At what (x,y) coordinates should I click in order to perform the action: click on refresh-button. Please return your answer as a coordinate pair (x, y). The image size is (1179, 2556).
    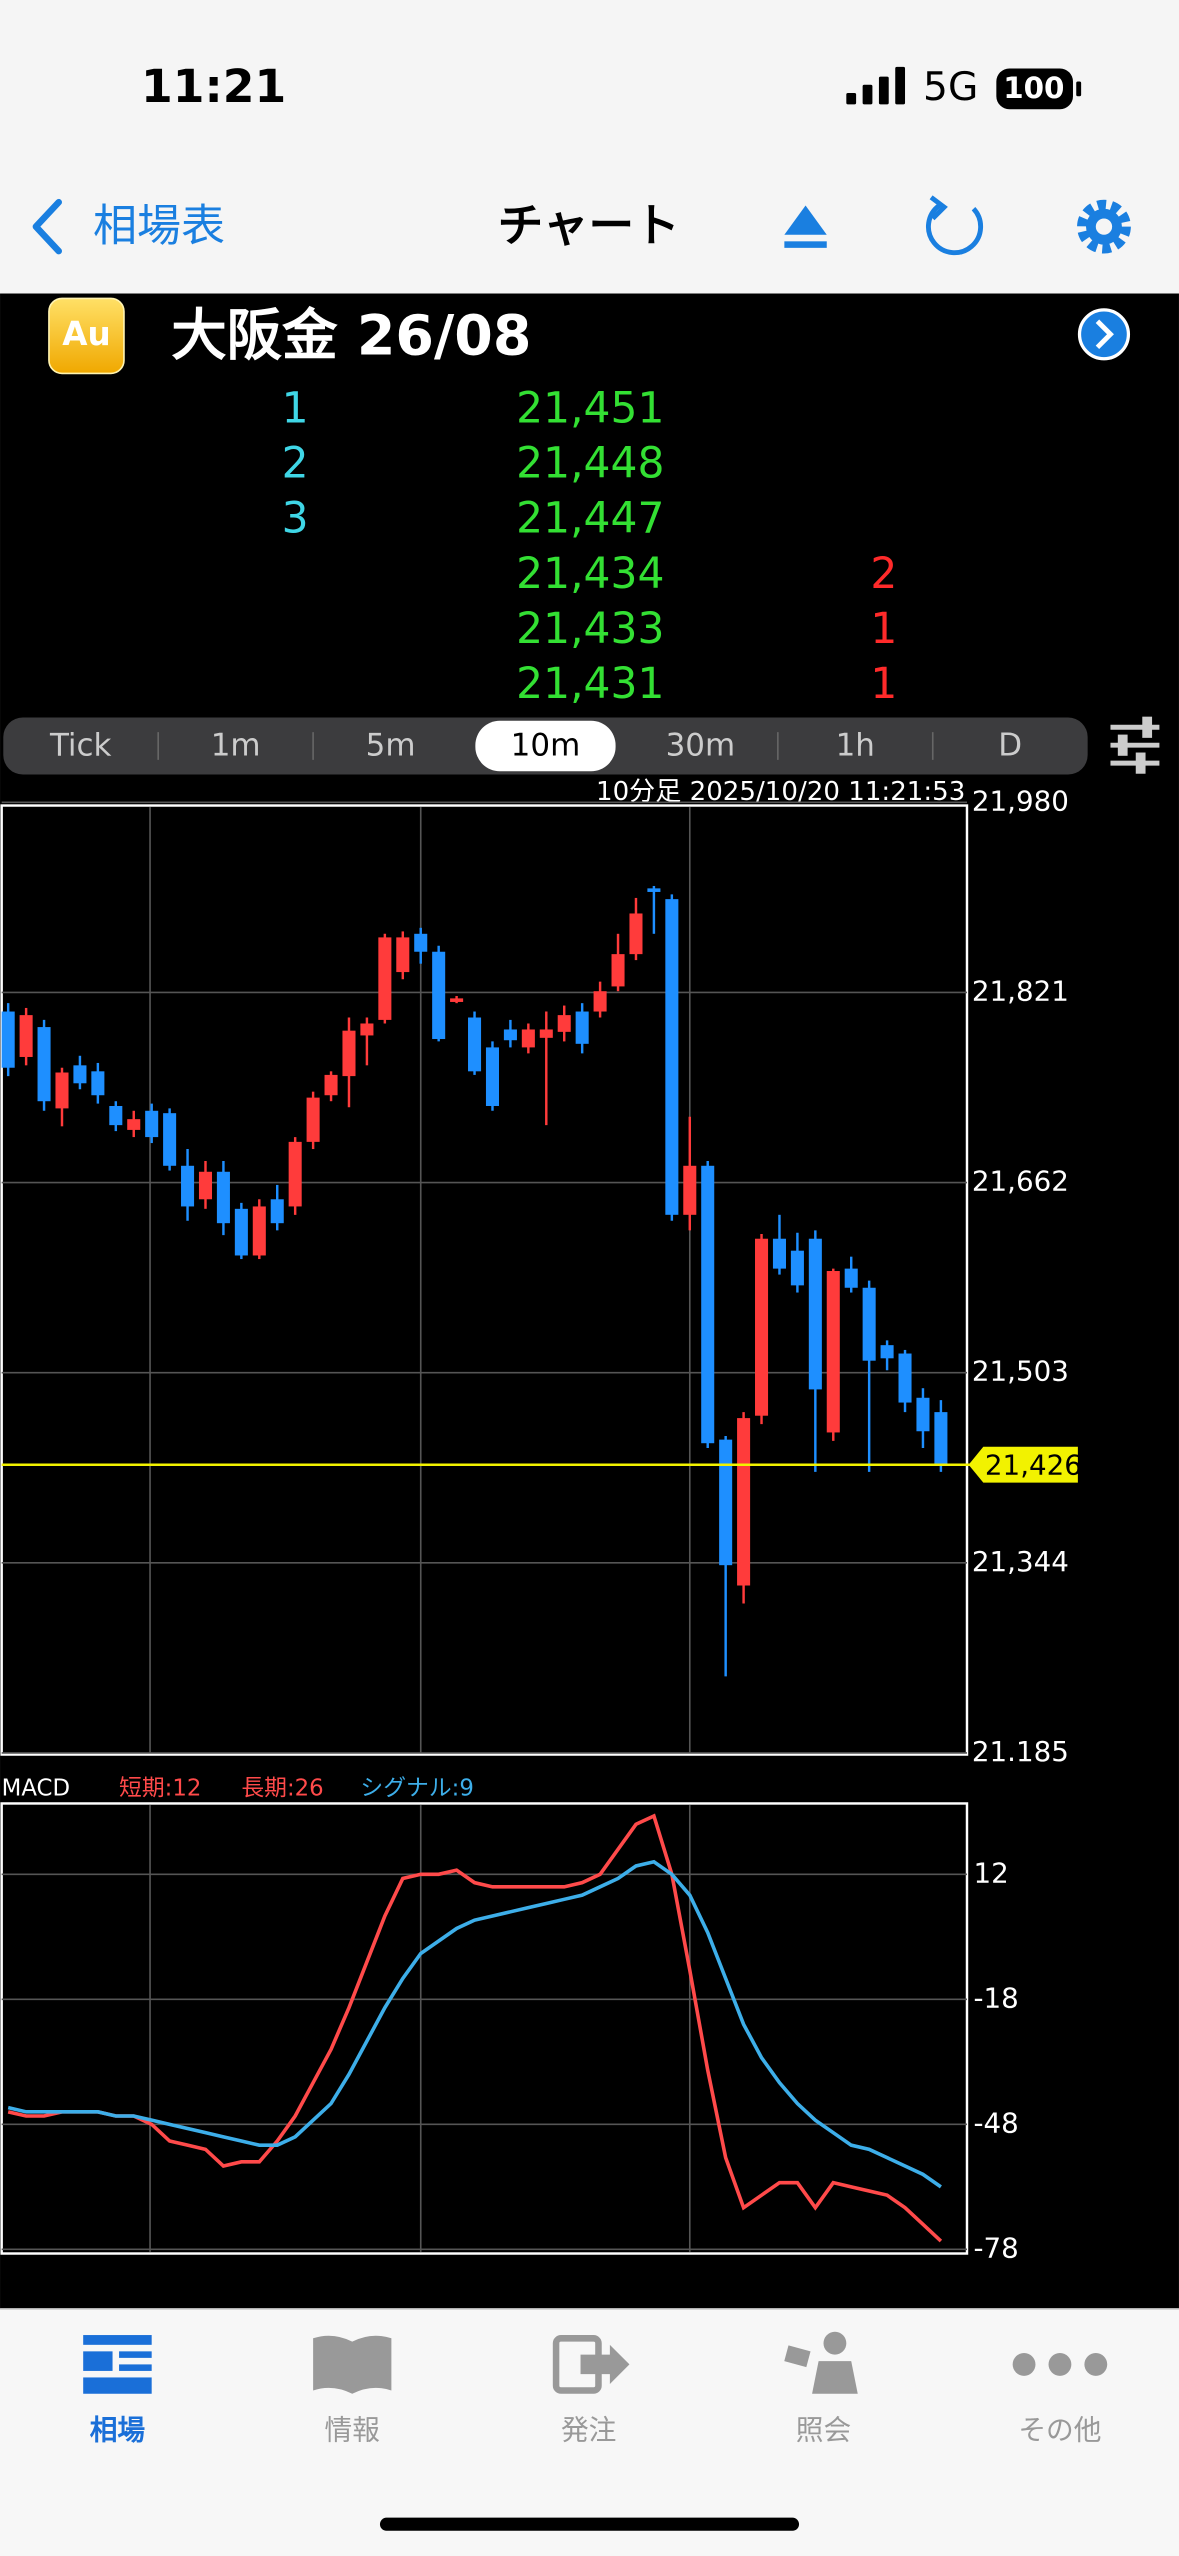
    Looking at the image, I should click on (955, 229).